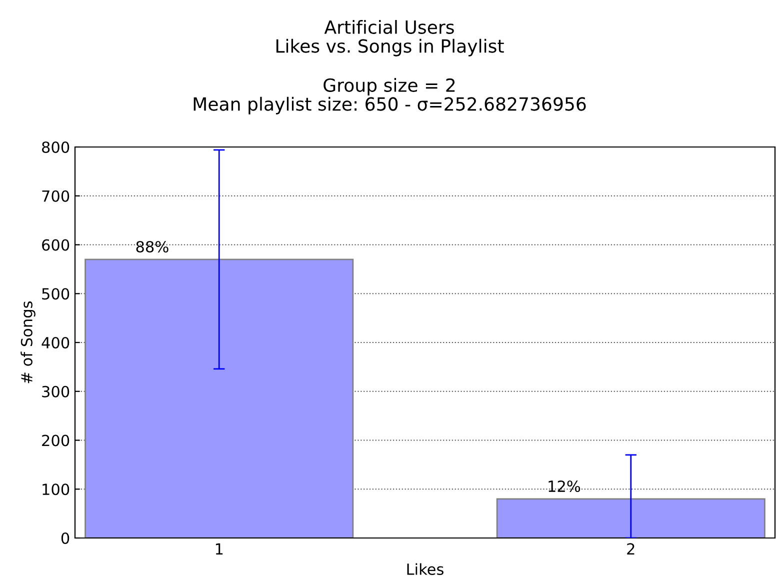 The height and width of the screenshot is (588, 779). What do you see at coordinates (152, 246) in the screenshot?
I see `annotation: 88%` at bounding box center [152, 246].